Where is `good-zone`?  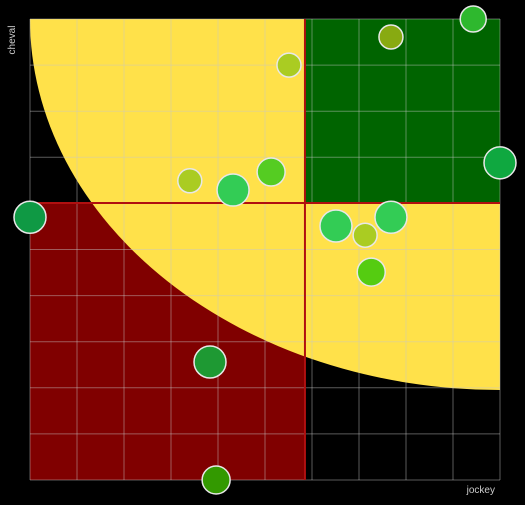
good-zone is located at coordinates (402, 111).